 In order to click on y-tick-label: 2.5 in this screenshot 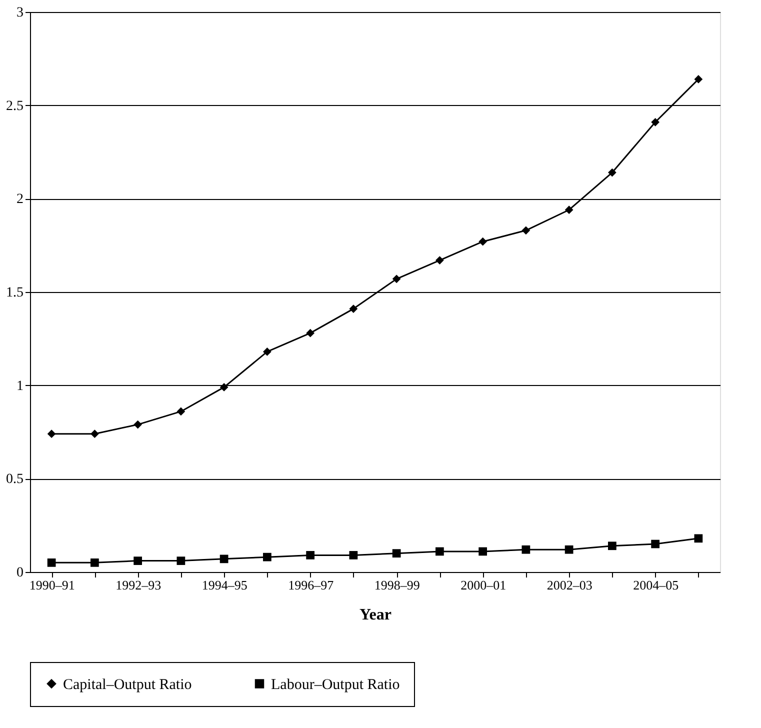, I will do `click(15, 106)`.